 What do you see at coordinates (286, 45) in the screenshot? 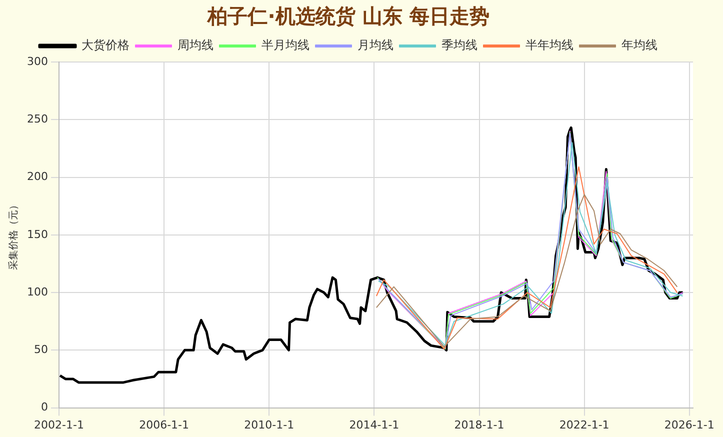
I see `legend-label: 半月均线` at bounding box center [286, 45].